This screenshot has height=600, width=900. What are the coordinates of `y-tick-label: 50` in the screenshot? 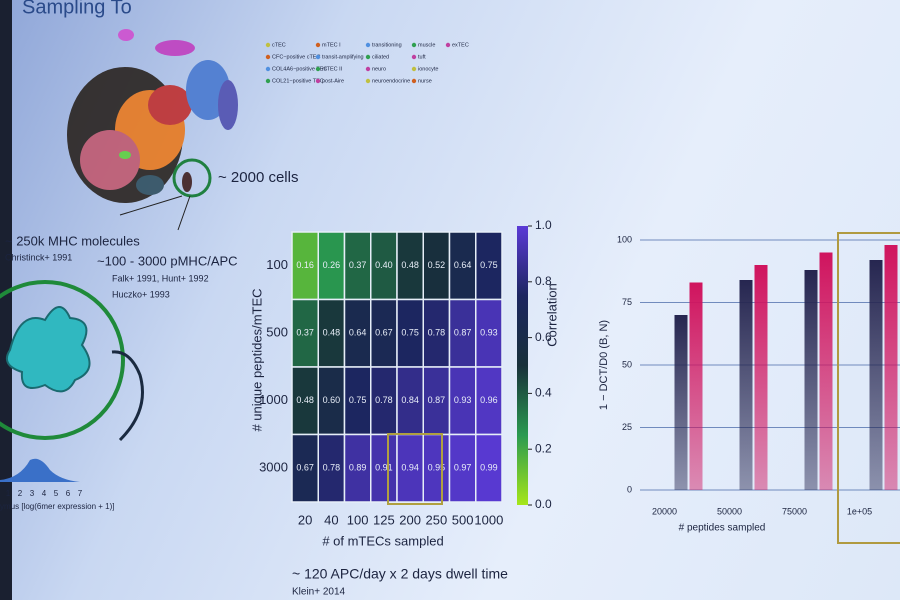 It's located at (627, 364).